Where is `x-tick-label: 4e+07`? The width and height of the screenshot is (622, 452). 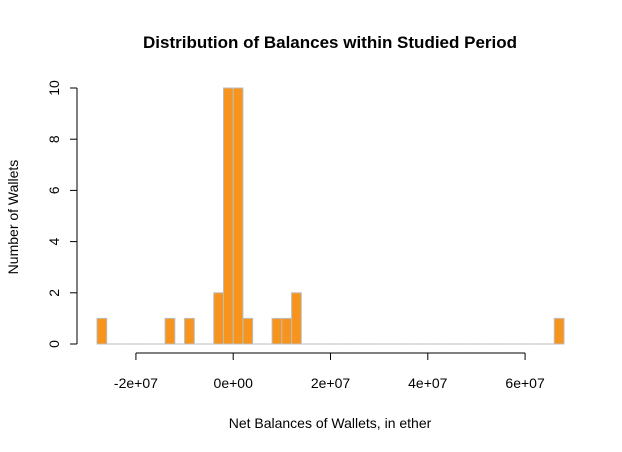
x-tick-label: 4e+07 is located at coordinates (428, 383).